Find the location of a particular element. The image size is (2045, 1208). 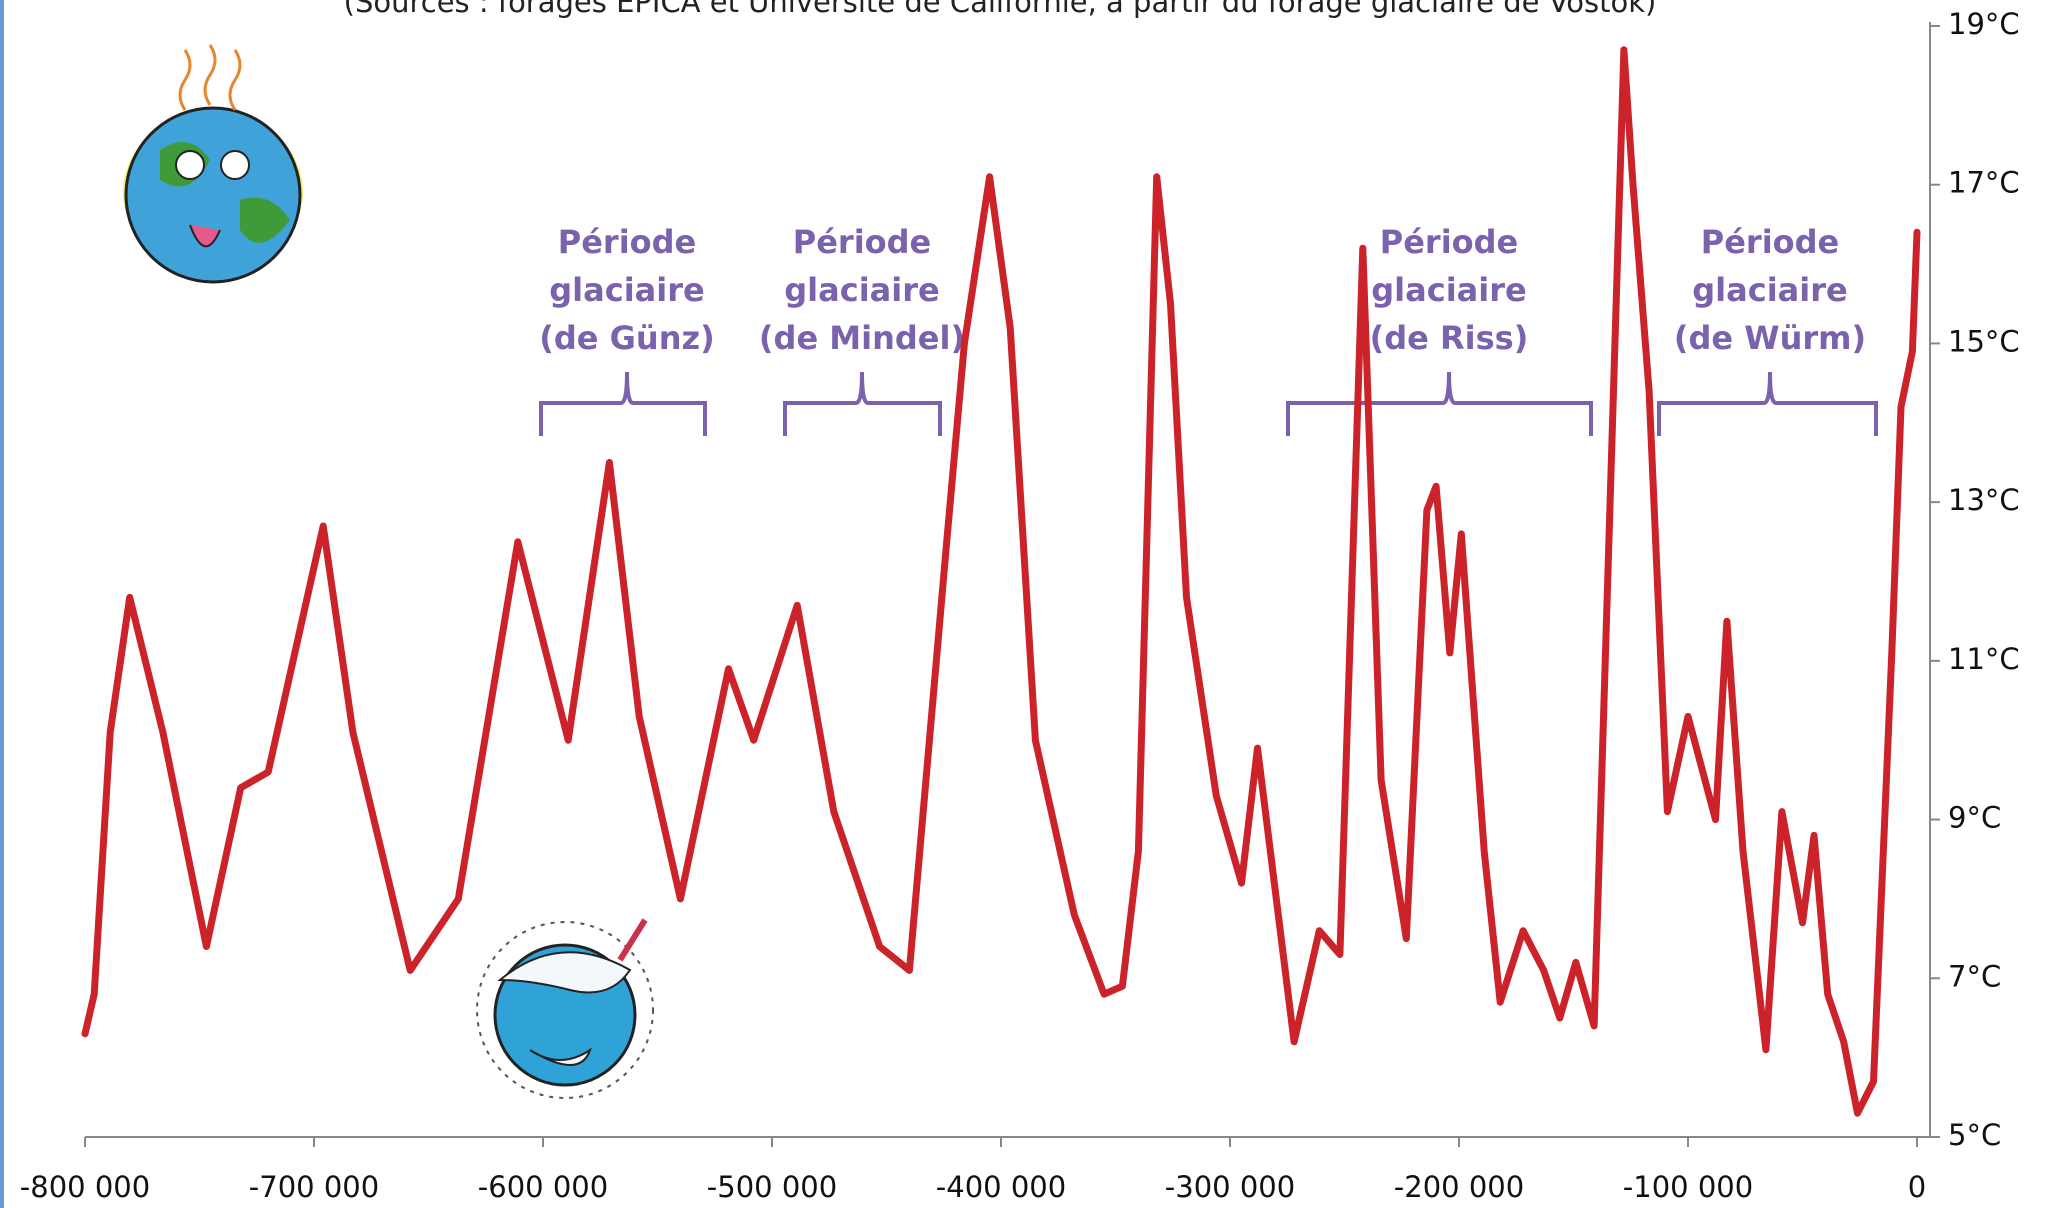

x-tick-label: -500 000 is located at coordinates (772, 1187).